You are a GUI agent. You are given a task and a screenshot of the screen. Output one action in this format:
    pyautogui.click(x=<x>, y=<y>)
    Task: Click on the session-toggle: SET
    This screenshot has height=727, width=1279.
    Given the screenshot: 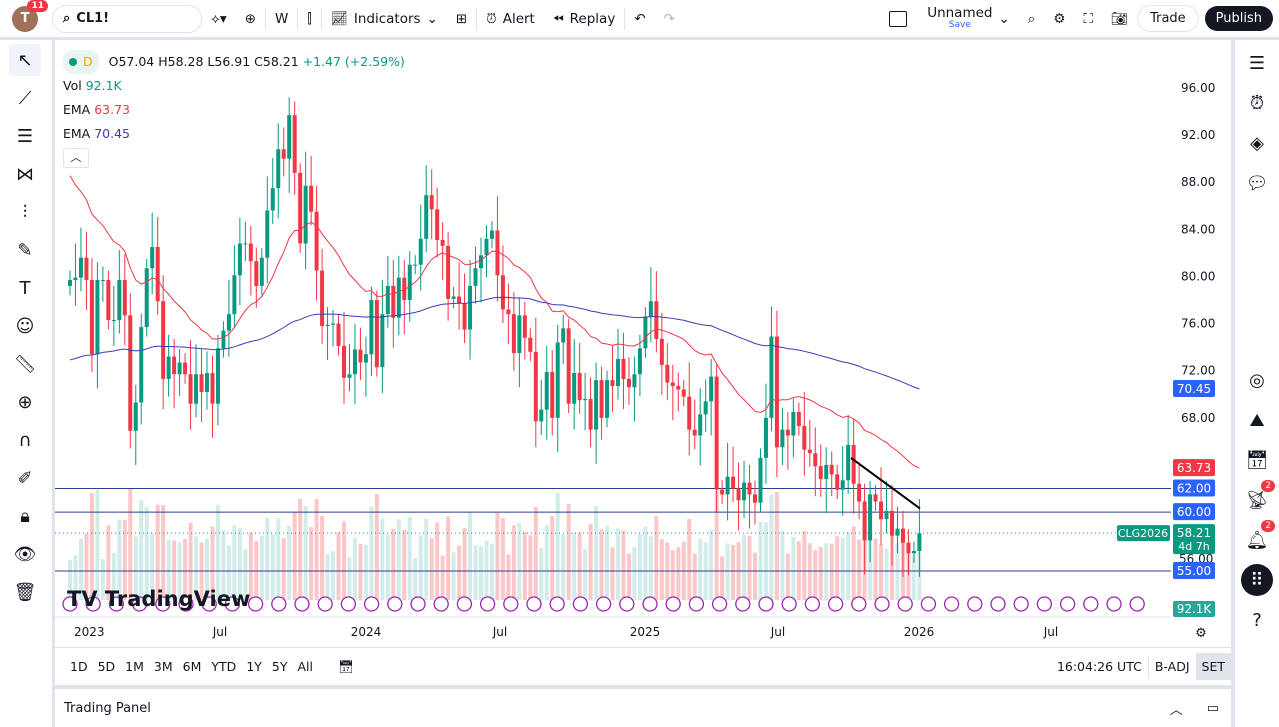 What is the action you would take?
    pyautogui.click(x=1213, y=666)
    